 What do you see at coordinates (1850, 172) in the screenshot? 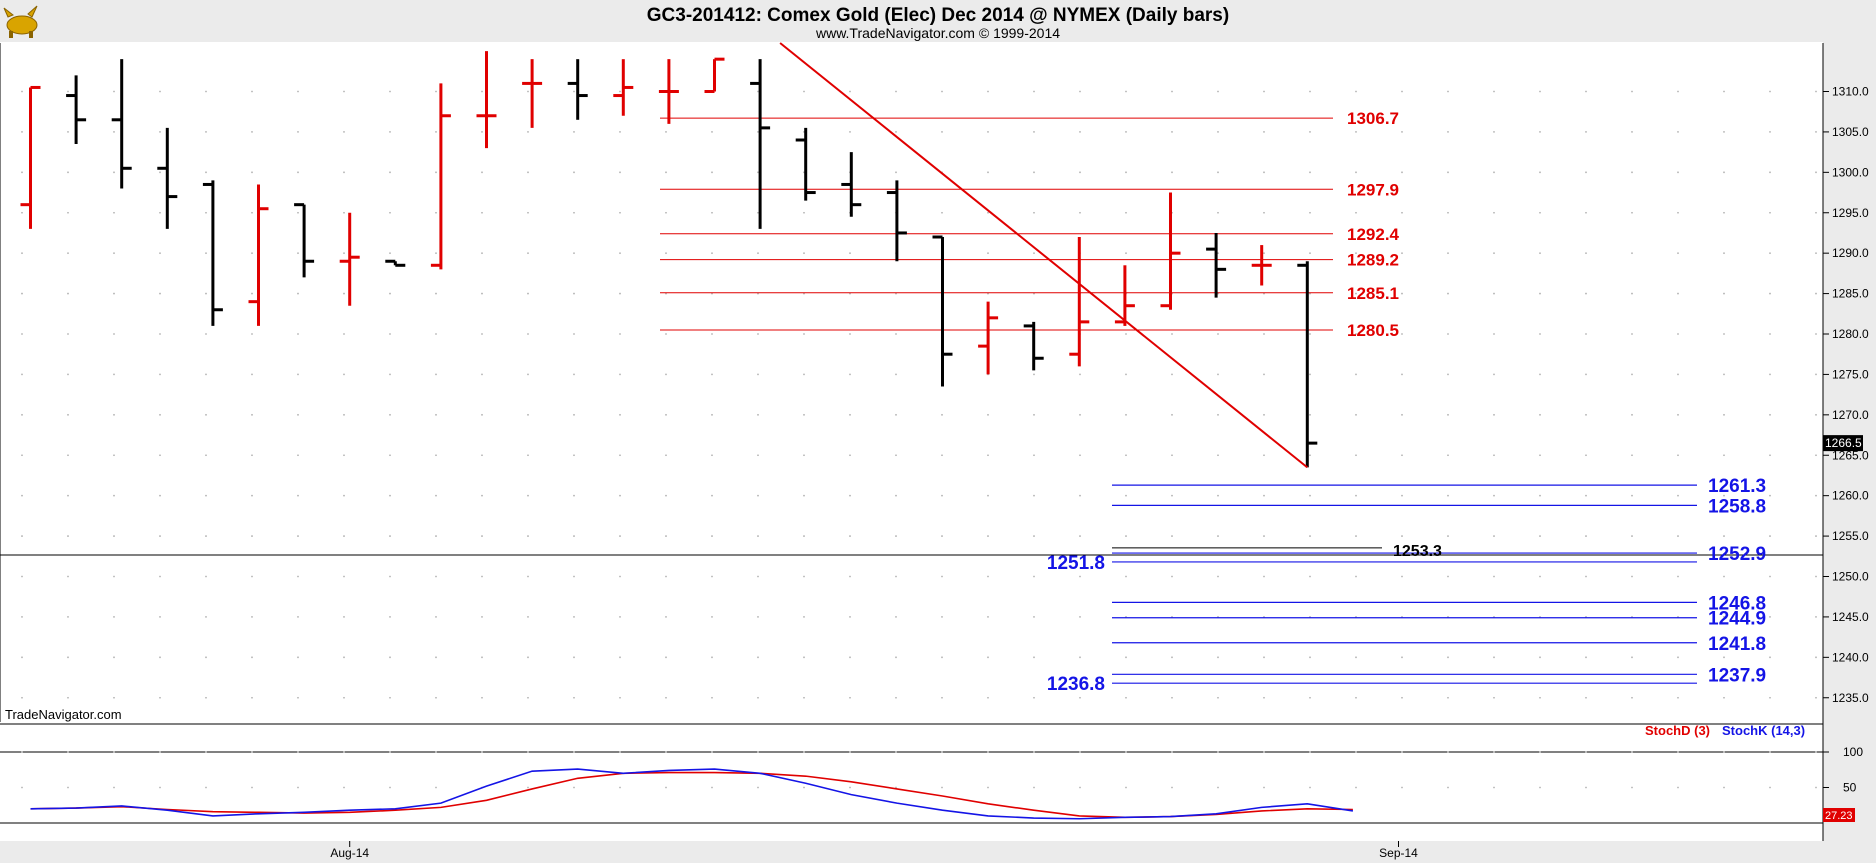
I see `y-tick-label: 1300.0` at bounding box center [1850, 172].